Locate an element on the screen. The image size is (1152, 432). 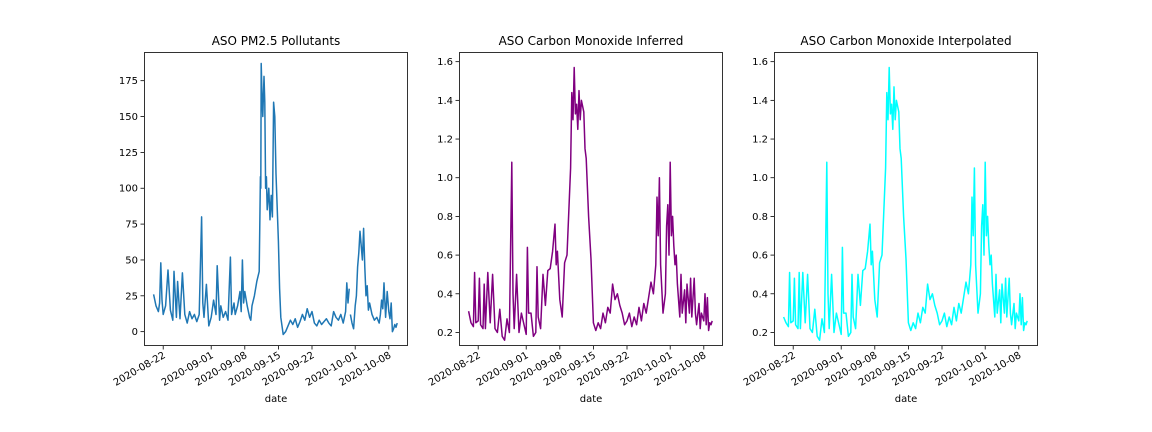
y-tick-label: 150 is located at coordinates (128, 117).